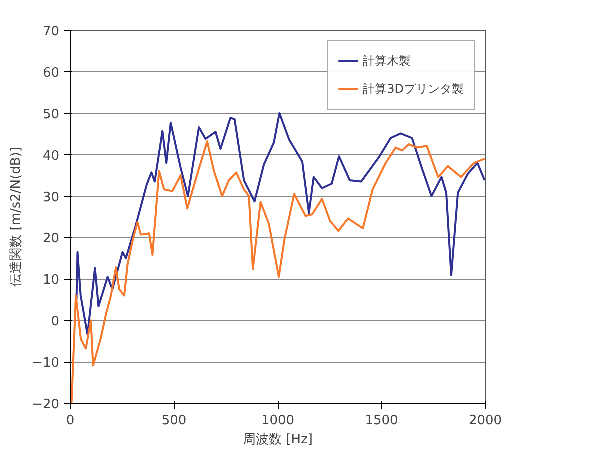  What do you see at coordinates (381, 421) in the screenshot?
I see `x-tick-label: 1500` at bounding box center [381, 421].